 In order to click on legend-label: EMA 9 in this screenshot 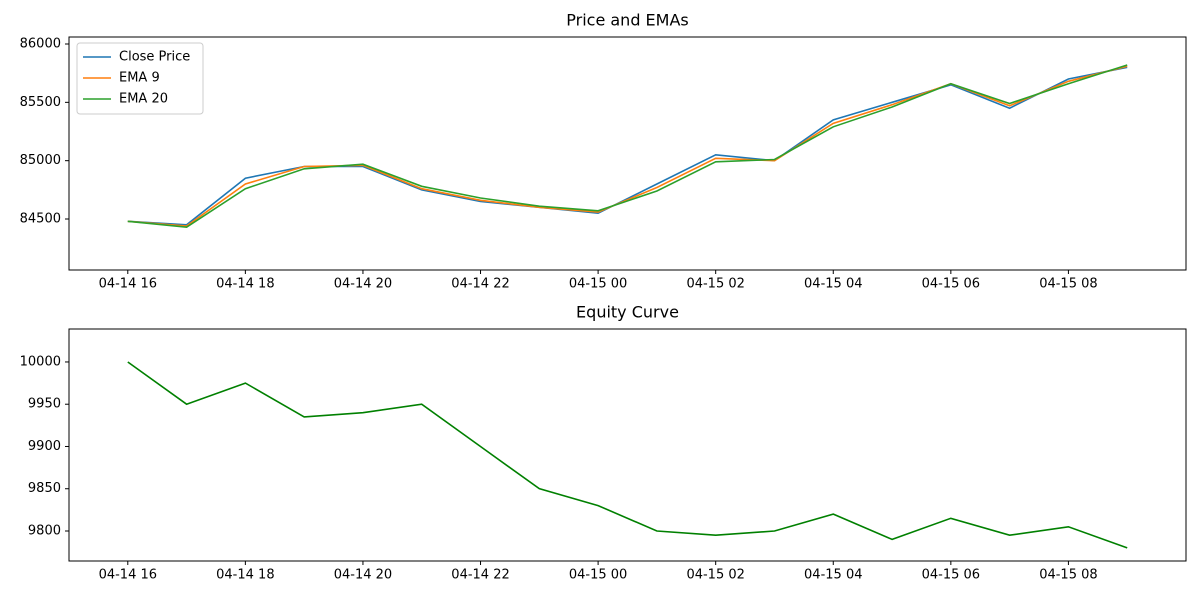, I will do `click(139, 78)`.